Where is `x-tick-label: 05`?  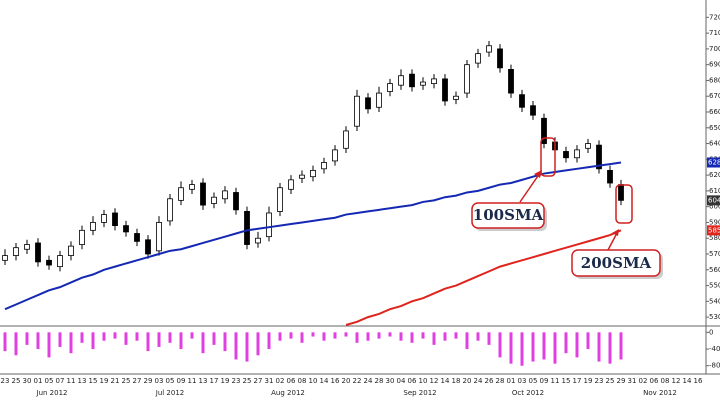 x-tick-label: 05 is located at coordinates (49, 381).